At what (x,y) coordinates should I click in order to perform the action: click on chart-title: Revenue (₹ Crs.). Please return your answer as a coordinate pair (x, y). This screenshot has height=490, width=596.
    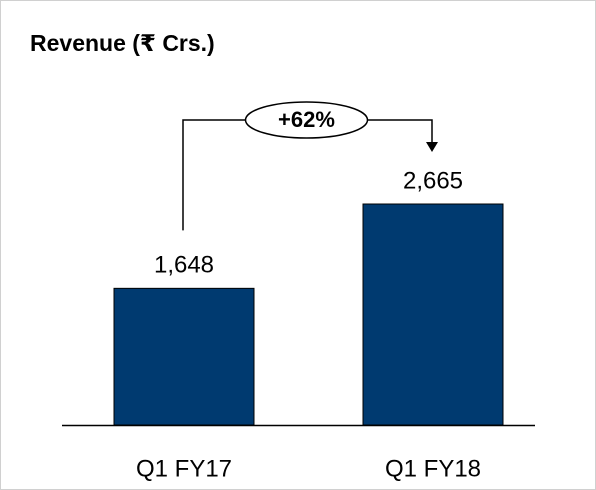
    Looking at the image, I should click on (122, 43).